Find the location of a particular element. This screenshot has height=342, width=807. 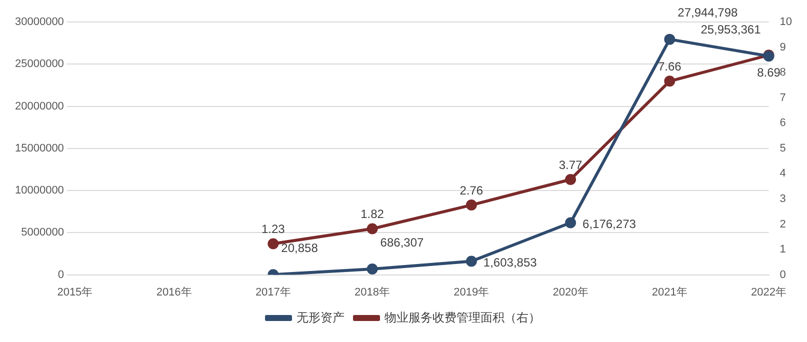

x-tick-label: 2016年 is located at coordinates (174, 292).